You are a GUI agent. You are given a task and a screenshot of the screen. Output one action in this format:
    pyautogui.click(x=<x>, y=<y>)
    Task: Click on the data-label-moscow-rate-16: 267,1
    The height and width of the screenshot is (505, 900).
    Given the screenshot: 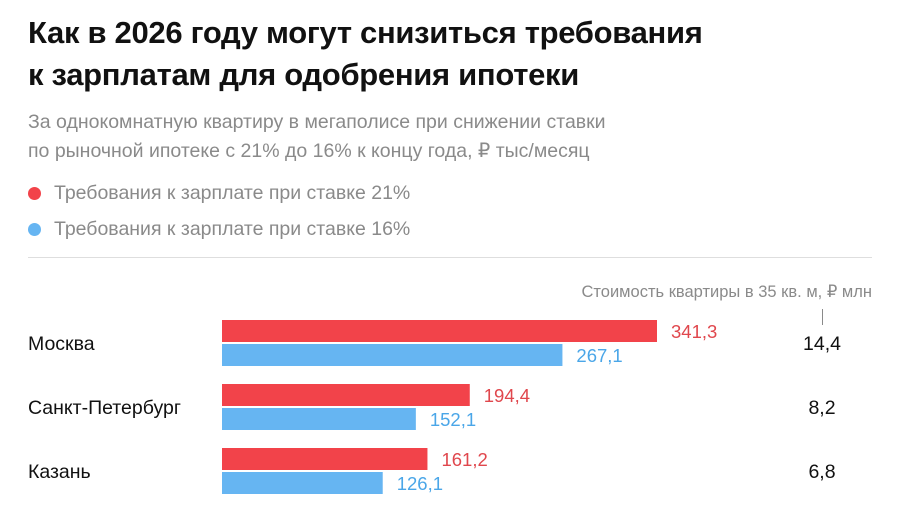 What is the action you would take?
    pyautogui.click(x=599, y=355)
    